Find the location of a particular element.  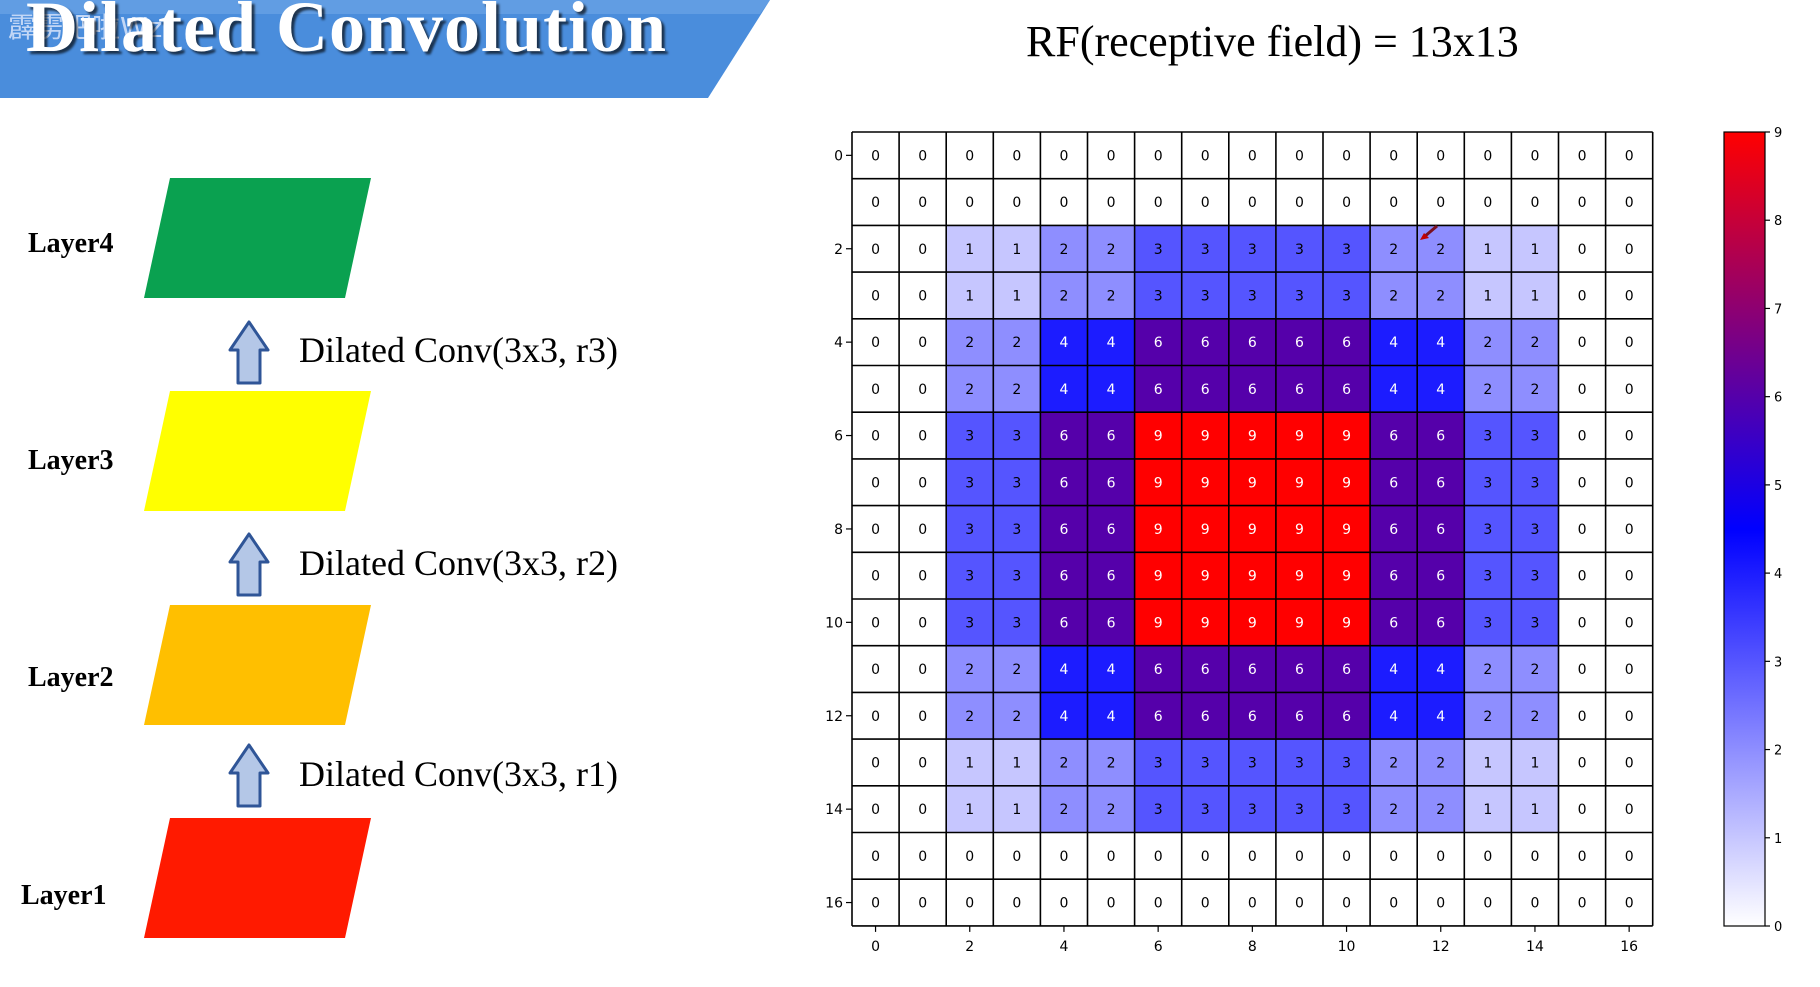

page-title: Dilated Convolution is located at coordinates (347, 33).